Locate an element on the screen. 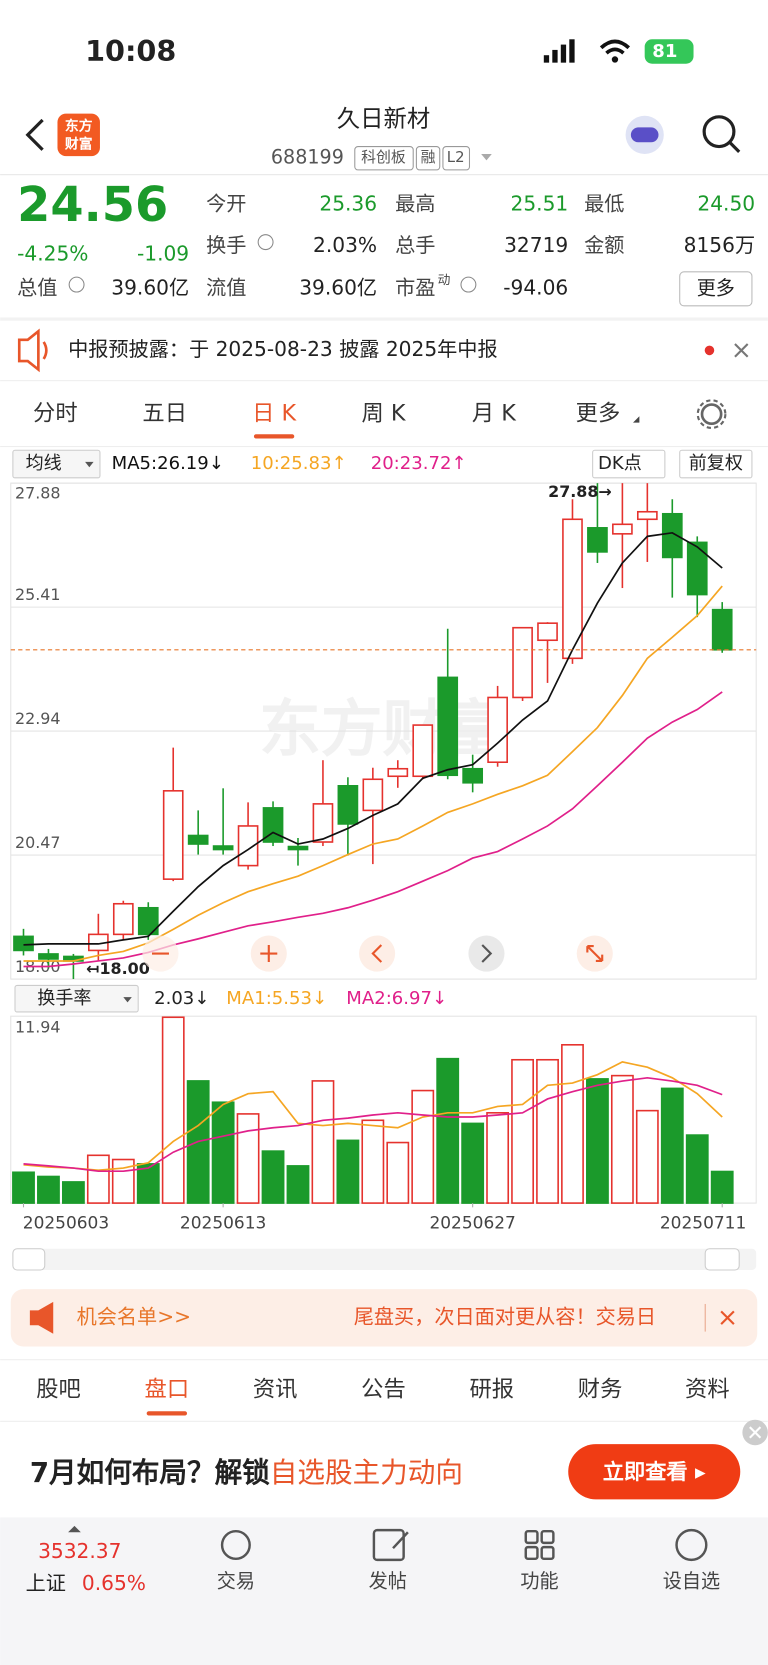 This screenshot has width=768, height=1665. divider is located at coordinates (384, 446).